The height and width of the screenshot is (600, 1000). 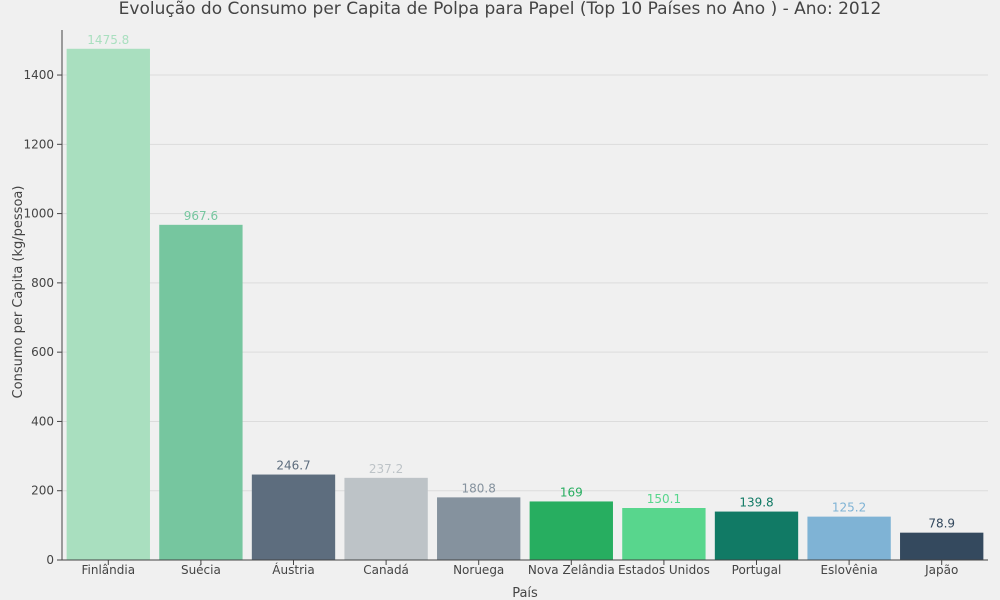 I want to click on value-label: 246.7, so click(x=293, y=466).